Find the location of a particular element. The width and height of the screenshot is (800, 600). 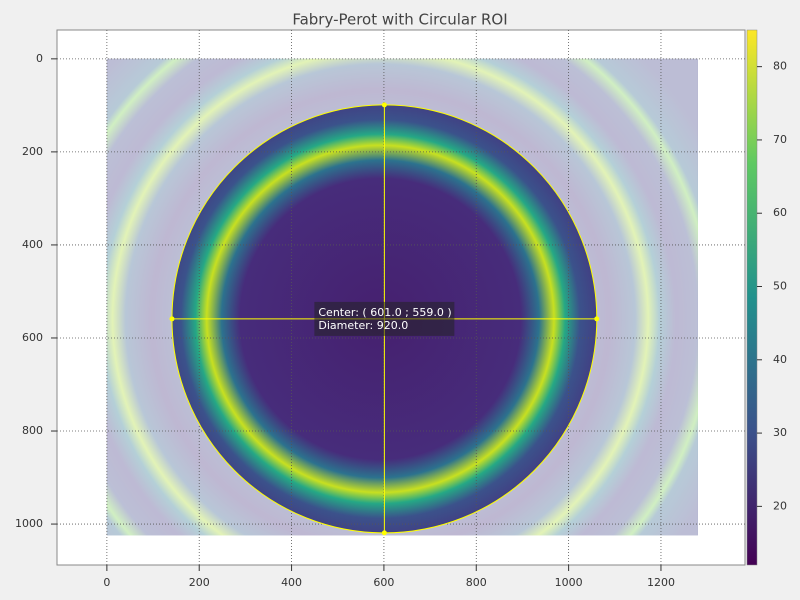

y-tick-label: 600 is located at coordinates (32, 337).